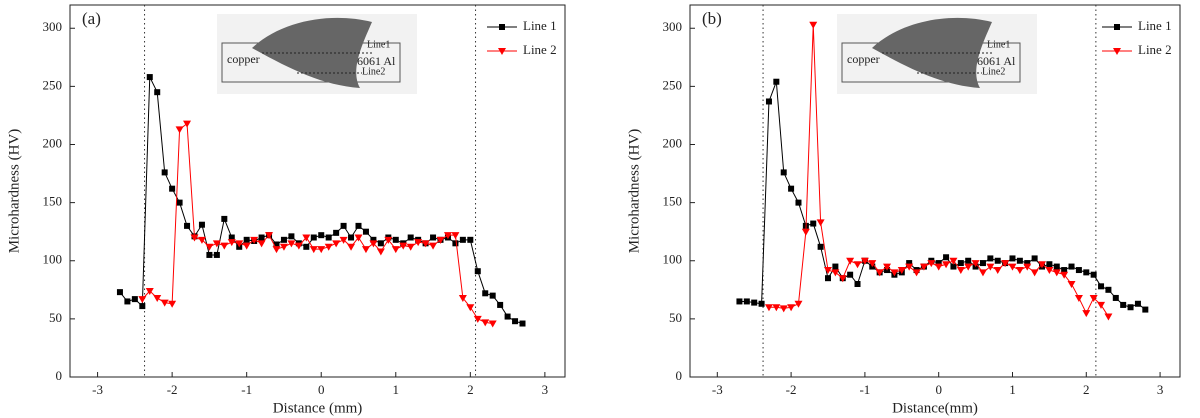  I want to click on y-tick-label: 100, so click(53, 259).